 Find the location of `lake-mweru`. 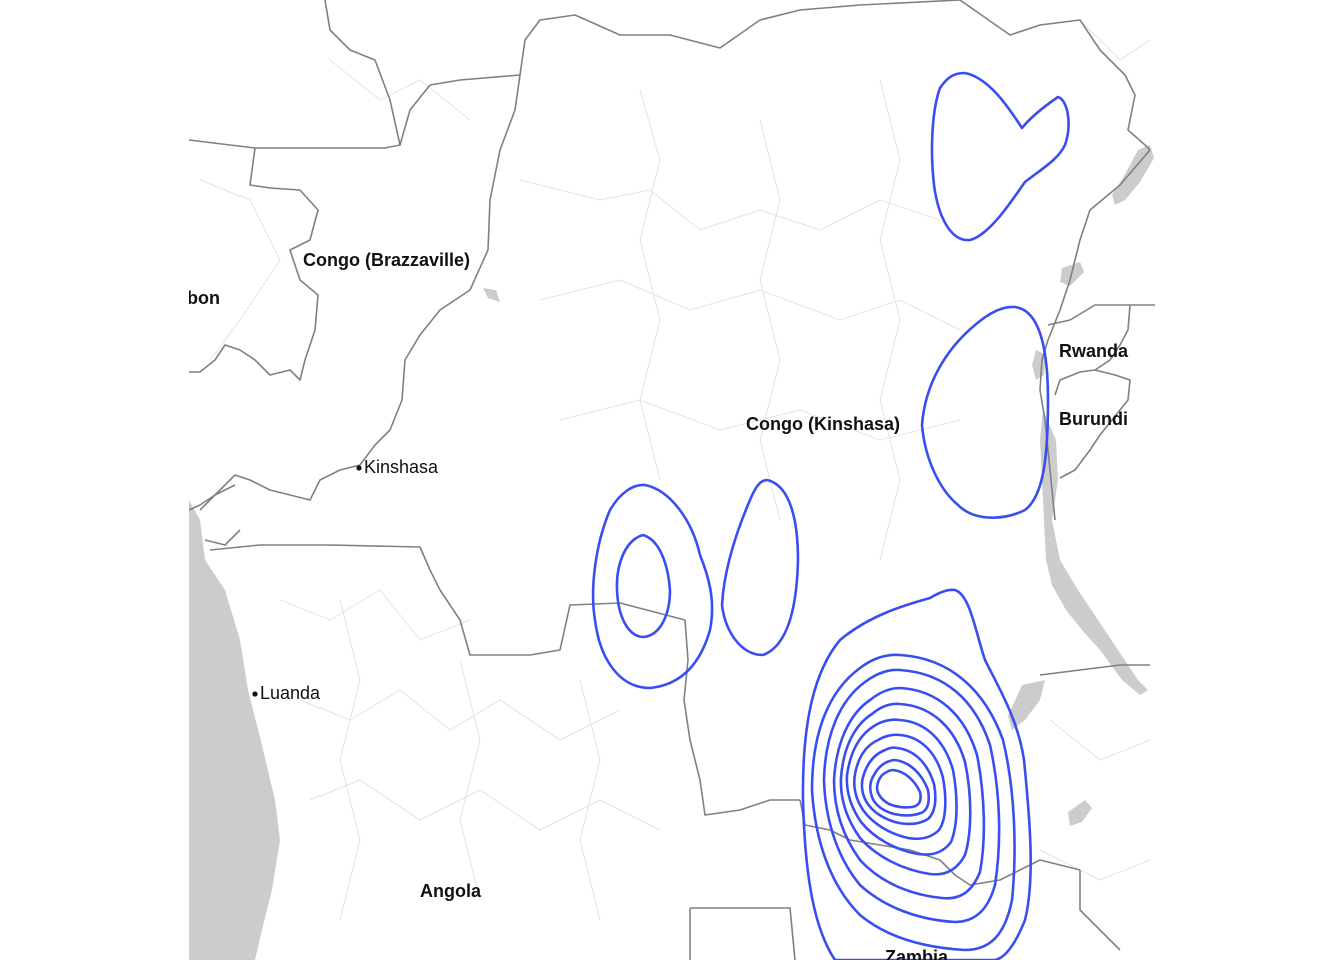

lake-mweru is located at coordinates (1026, 705).